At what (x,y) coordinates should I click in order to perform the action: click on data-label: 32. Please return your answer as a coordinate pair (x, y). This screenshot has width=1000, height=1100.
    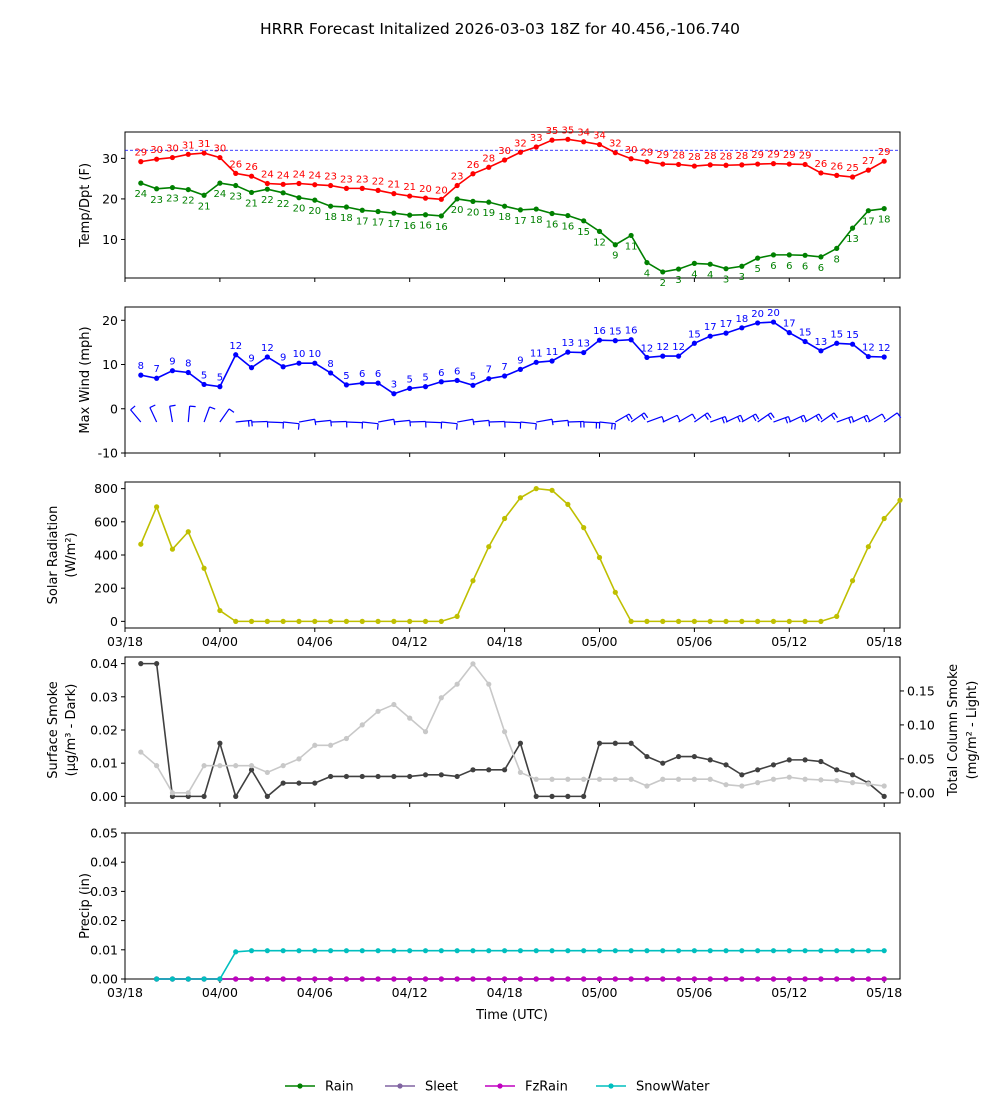
    Looking at the image, I should click on (615, 144).